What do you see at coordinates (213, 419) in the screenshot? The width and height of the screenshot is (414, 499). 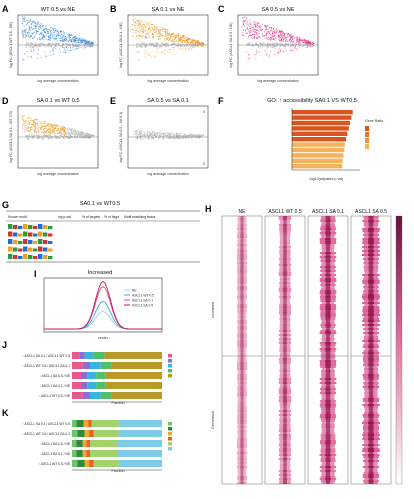 I see `panel-h-row-label-bottom: Decreased` at bounding box center [213, 419].